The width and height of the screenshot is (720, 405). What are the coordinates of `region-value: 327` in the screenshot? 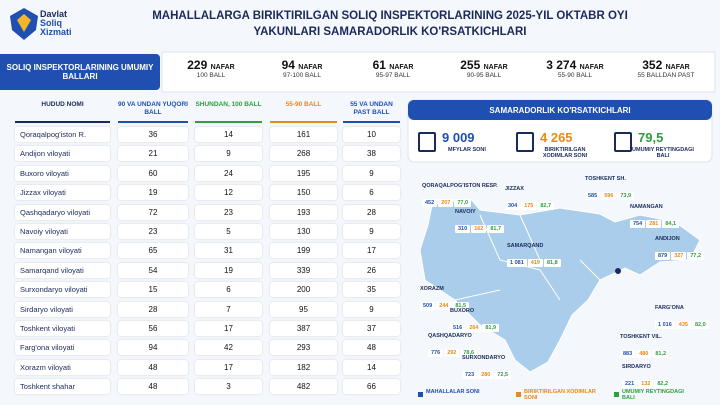 It's located at (679, 256).